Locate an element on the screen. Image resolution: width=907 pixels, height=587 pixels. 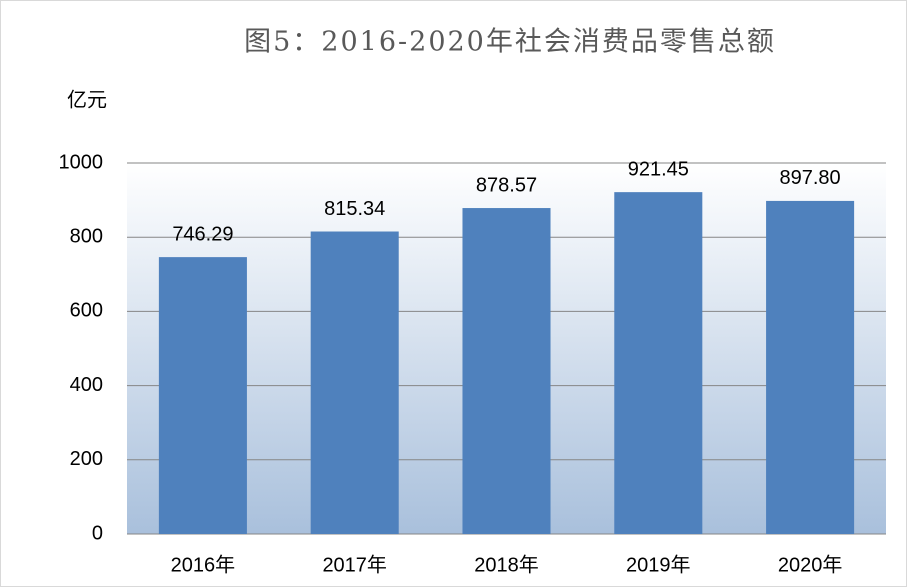
x-tick-label: 2016年 is located at coordinates (203, 564).